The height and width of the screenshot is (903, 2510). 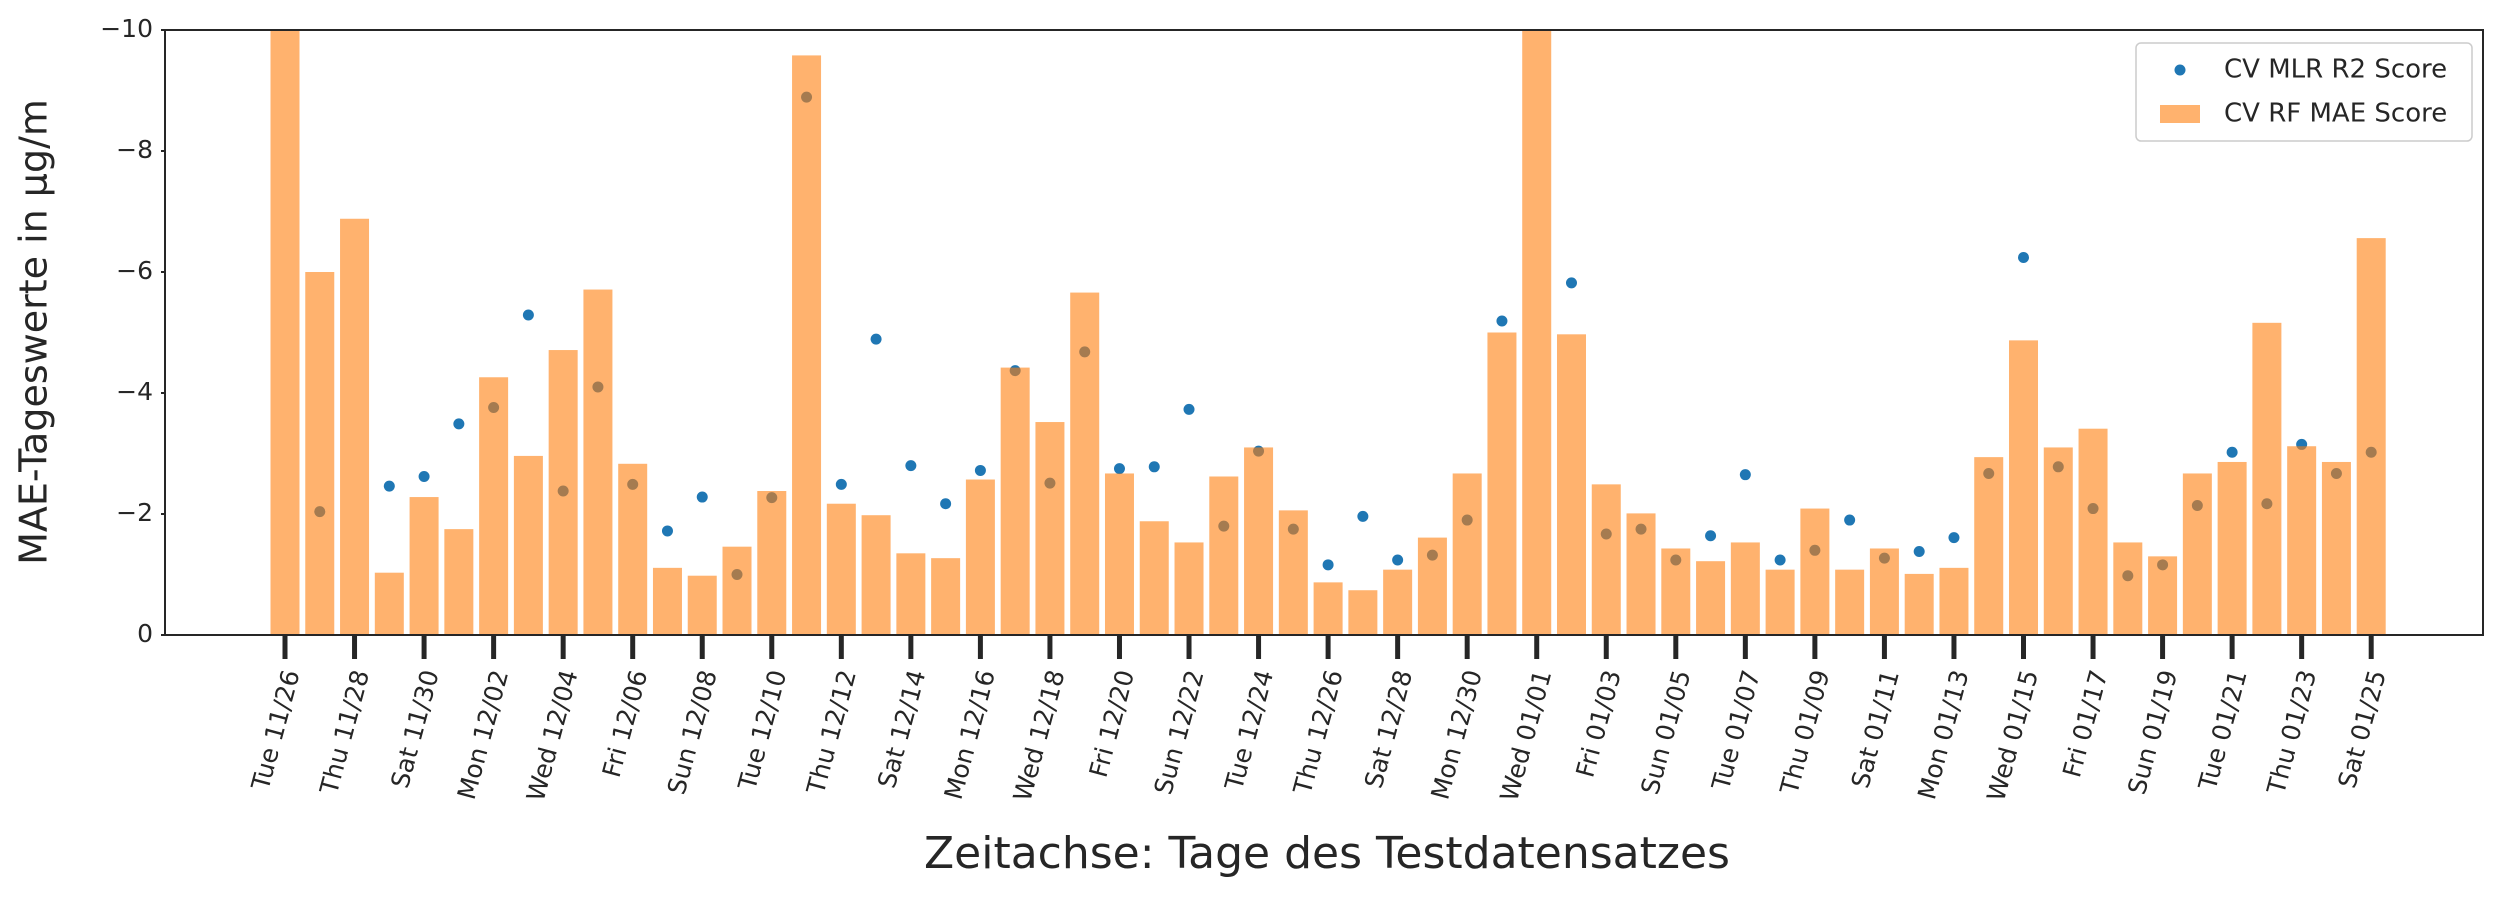 I want to click on x-tick-label: Mon 12/02, so click(x=483, y=735).